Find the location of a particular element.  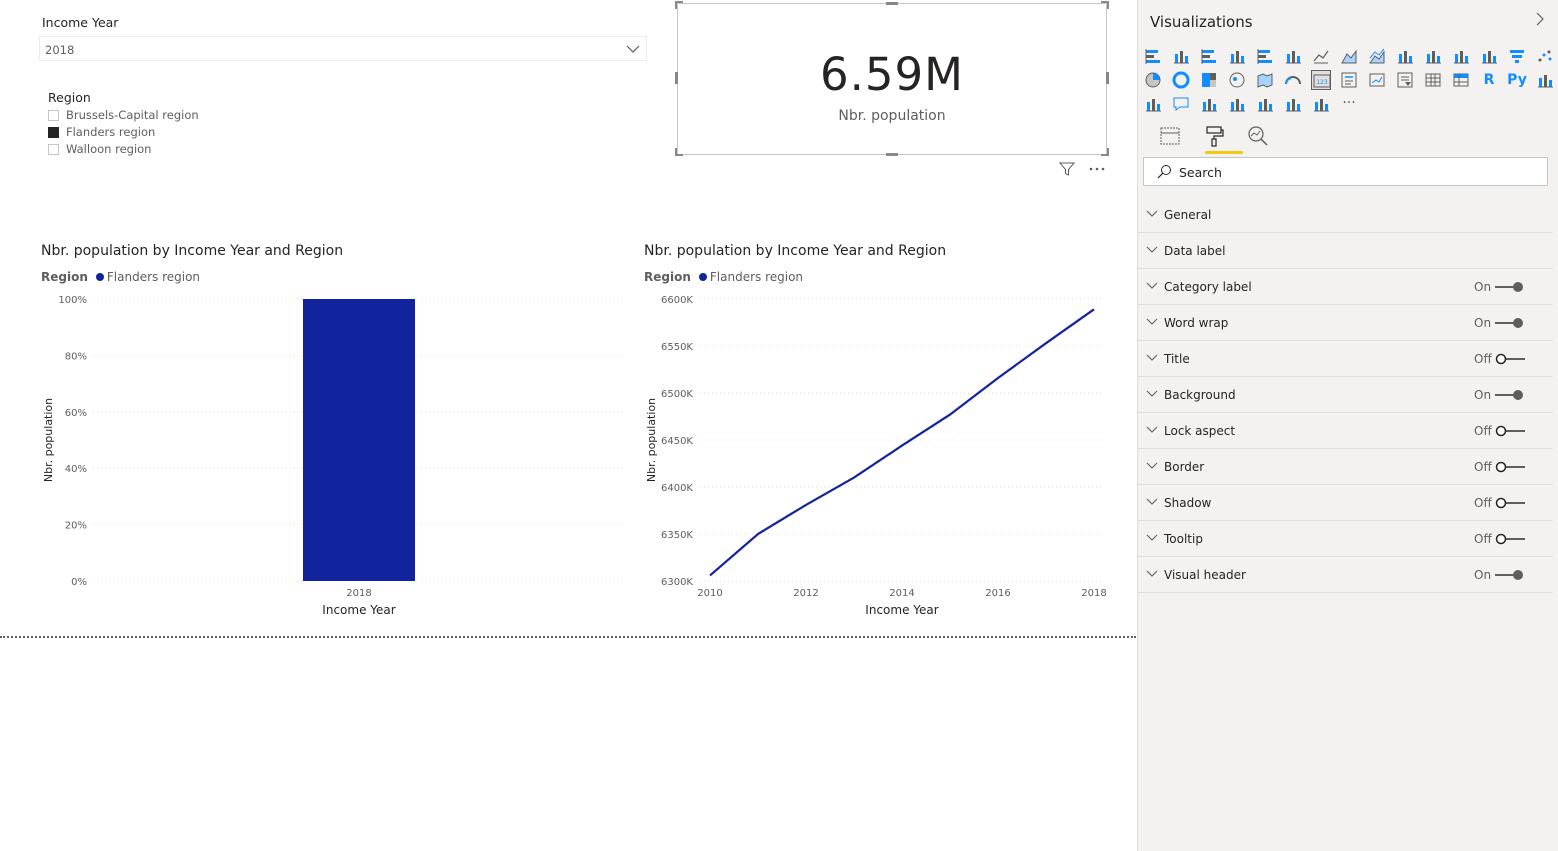

ribbon-chart-icon is located at coordinates (1461, 56).